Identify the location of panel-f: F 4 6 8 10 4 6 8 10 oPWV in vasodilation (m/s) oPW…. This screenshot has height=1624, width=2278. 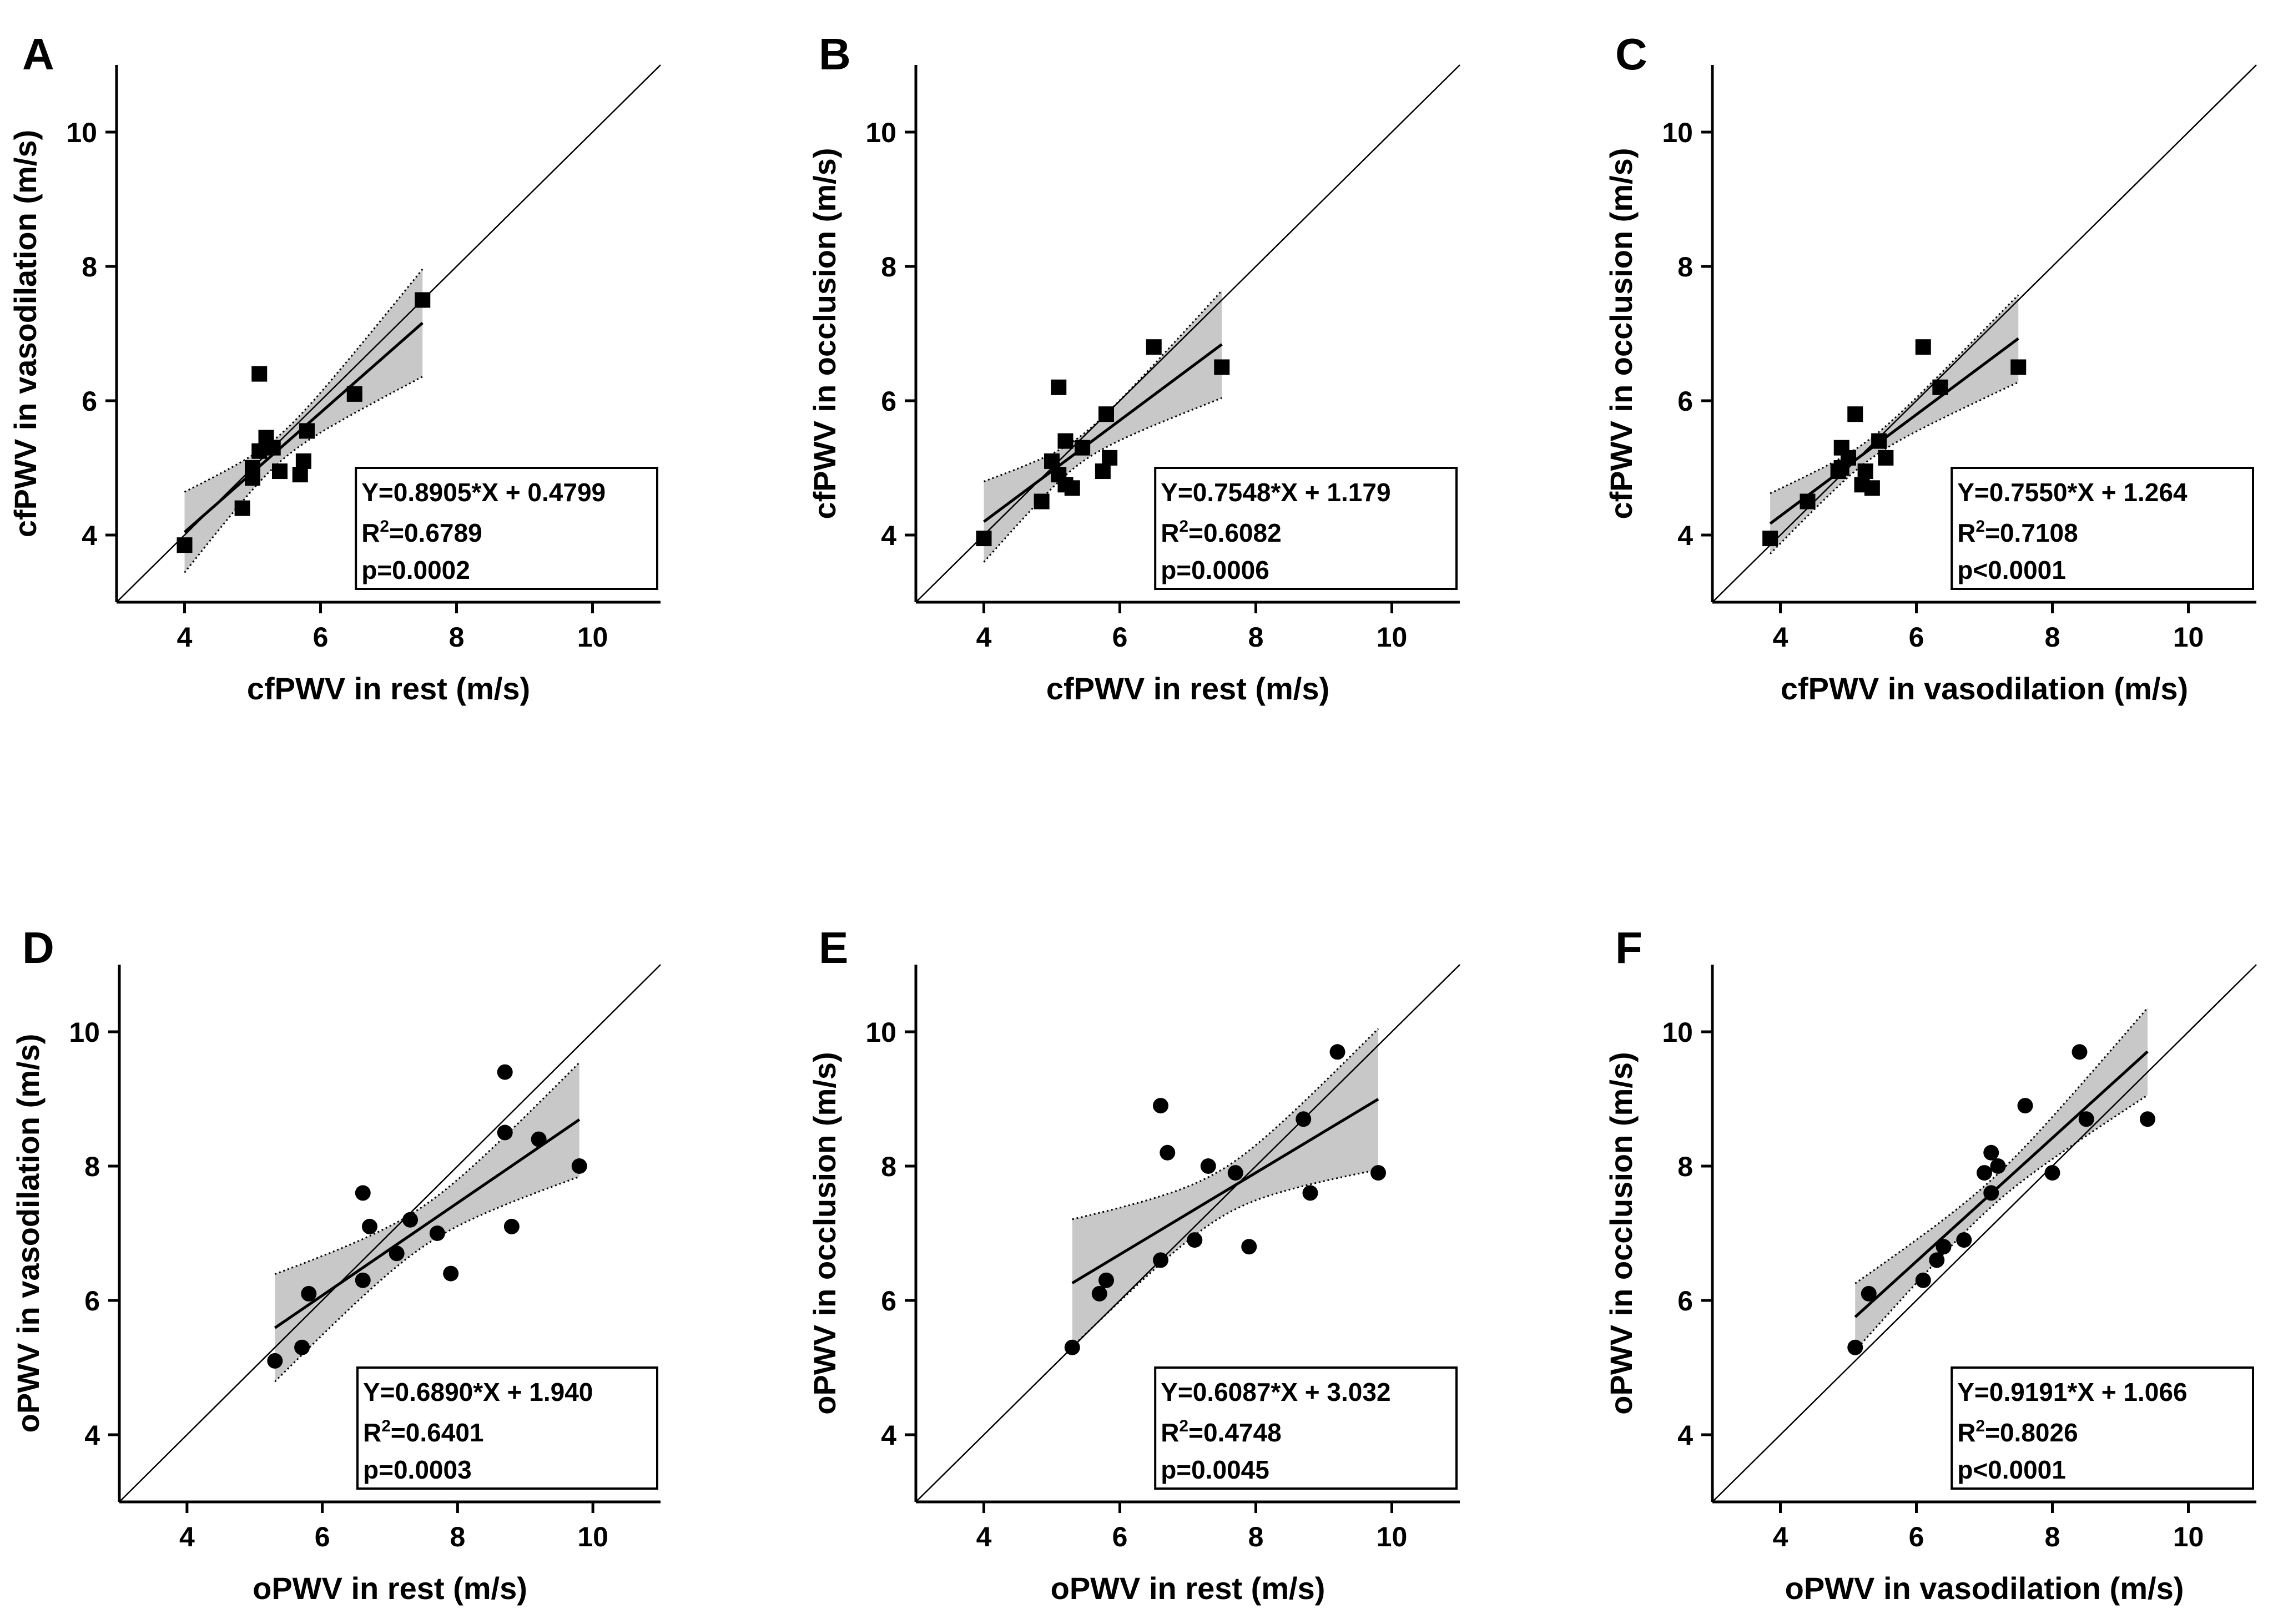
(1930, 1264).